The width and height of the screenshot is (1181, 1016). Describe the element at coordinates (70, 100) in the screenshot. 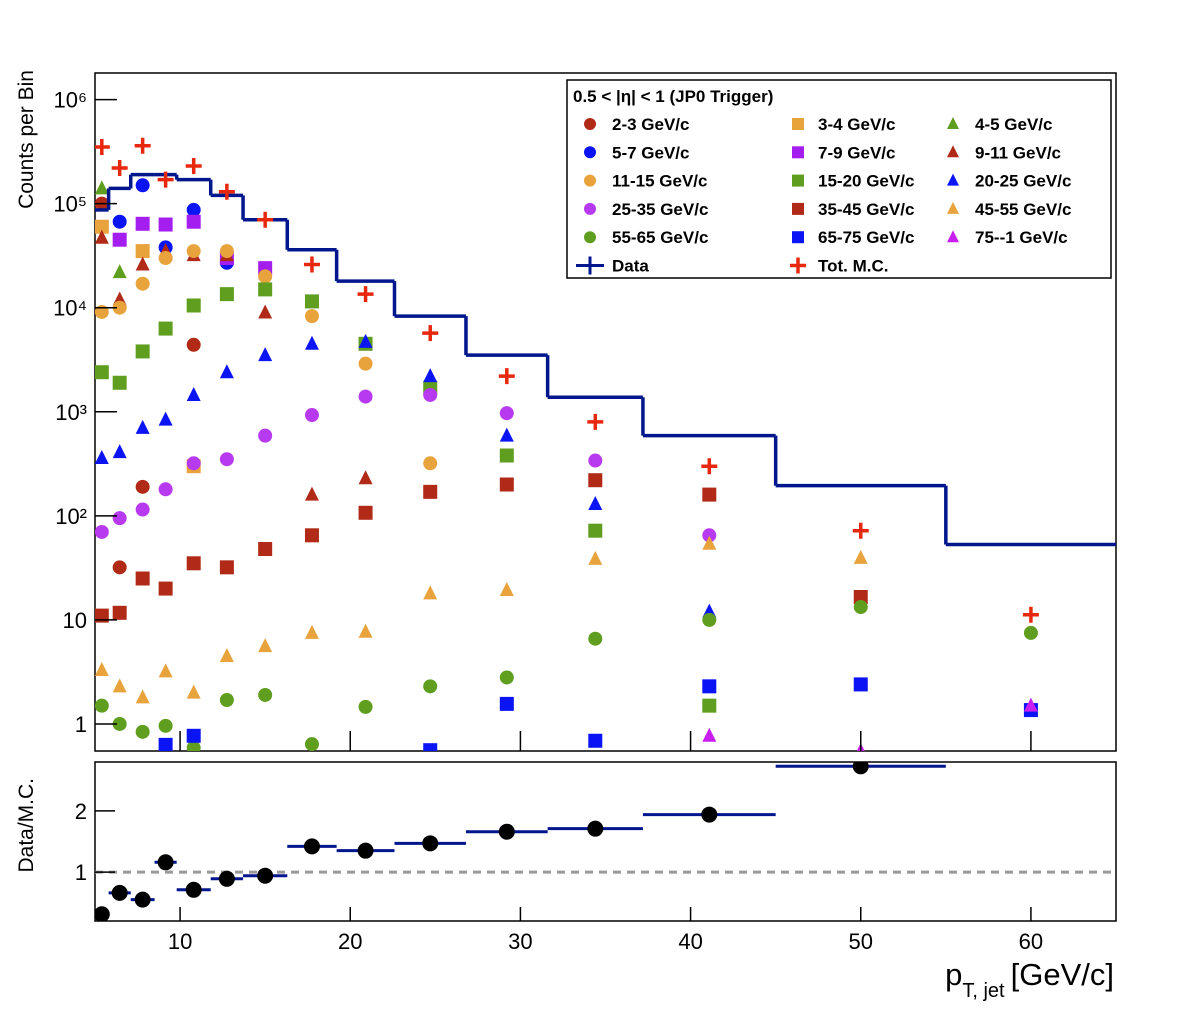

I see `y-tick-label: 10⁶` at that location.